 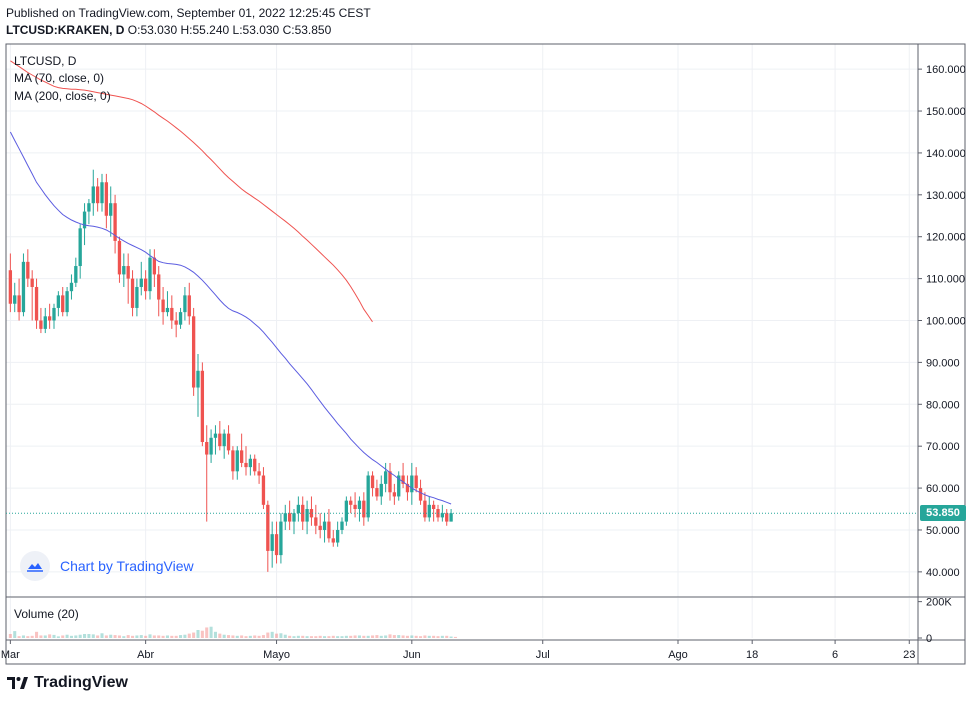 I want to click on y-tick-label: 70.000, so click(x=943, y=447).